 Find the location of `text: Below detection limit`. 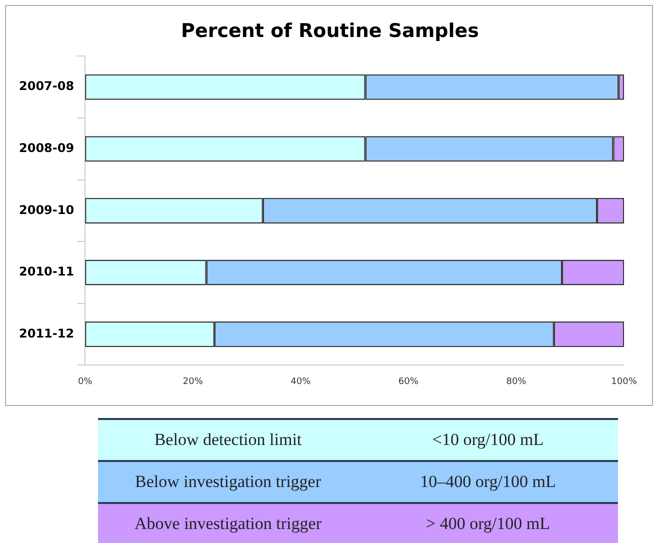

text: Below detection limit is located at coordinates (228, 440).